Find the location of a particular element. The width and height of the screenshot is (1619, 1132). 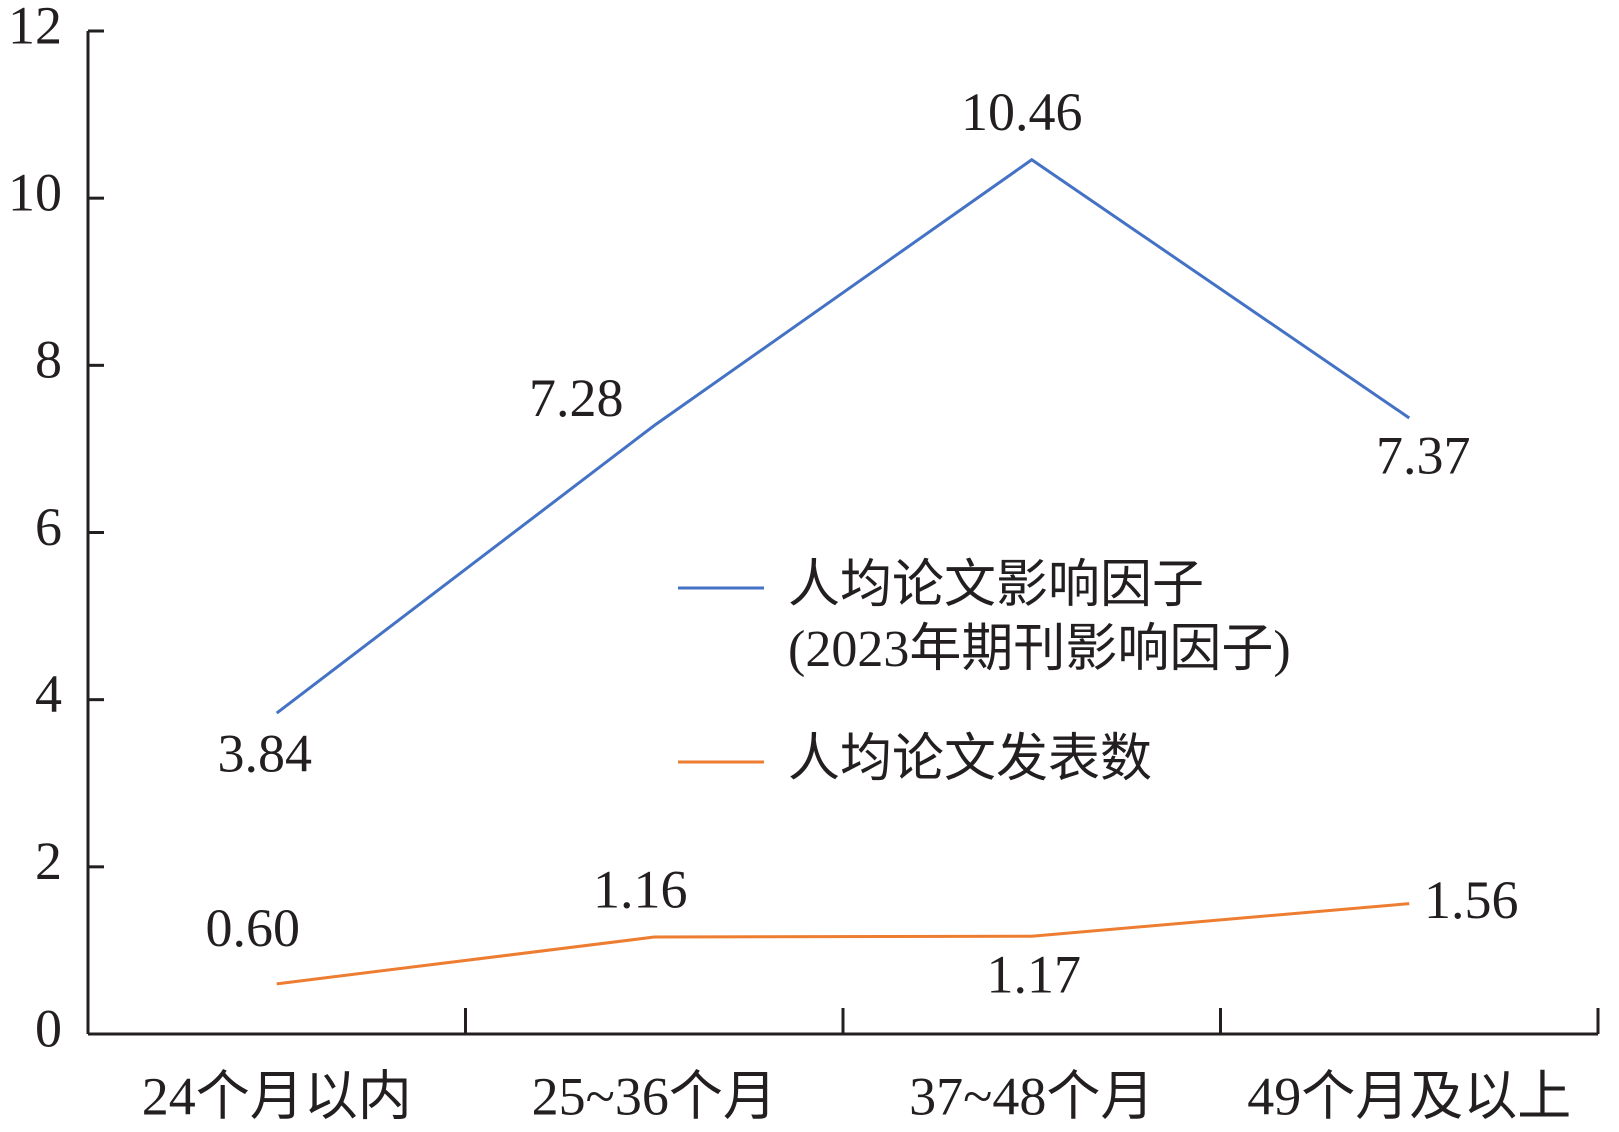

legend-label: 人均论文影响因子 (2023年期刊影响因子) is located at coordinates (1039, 617).